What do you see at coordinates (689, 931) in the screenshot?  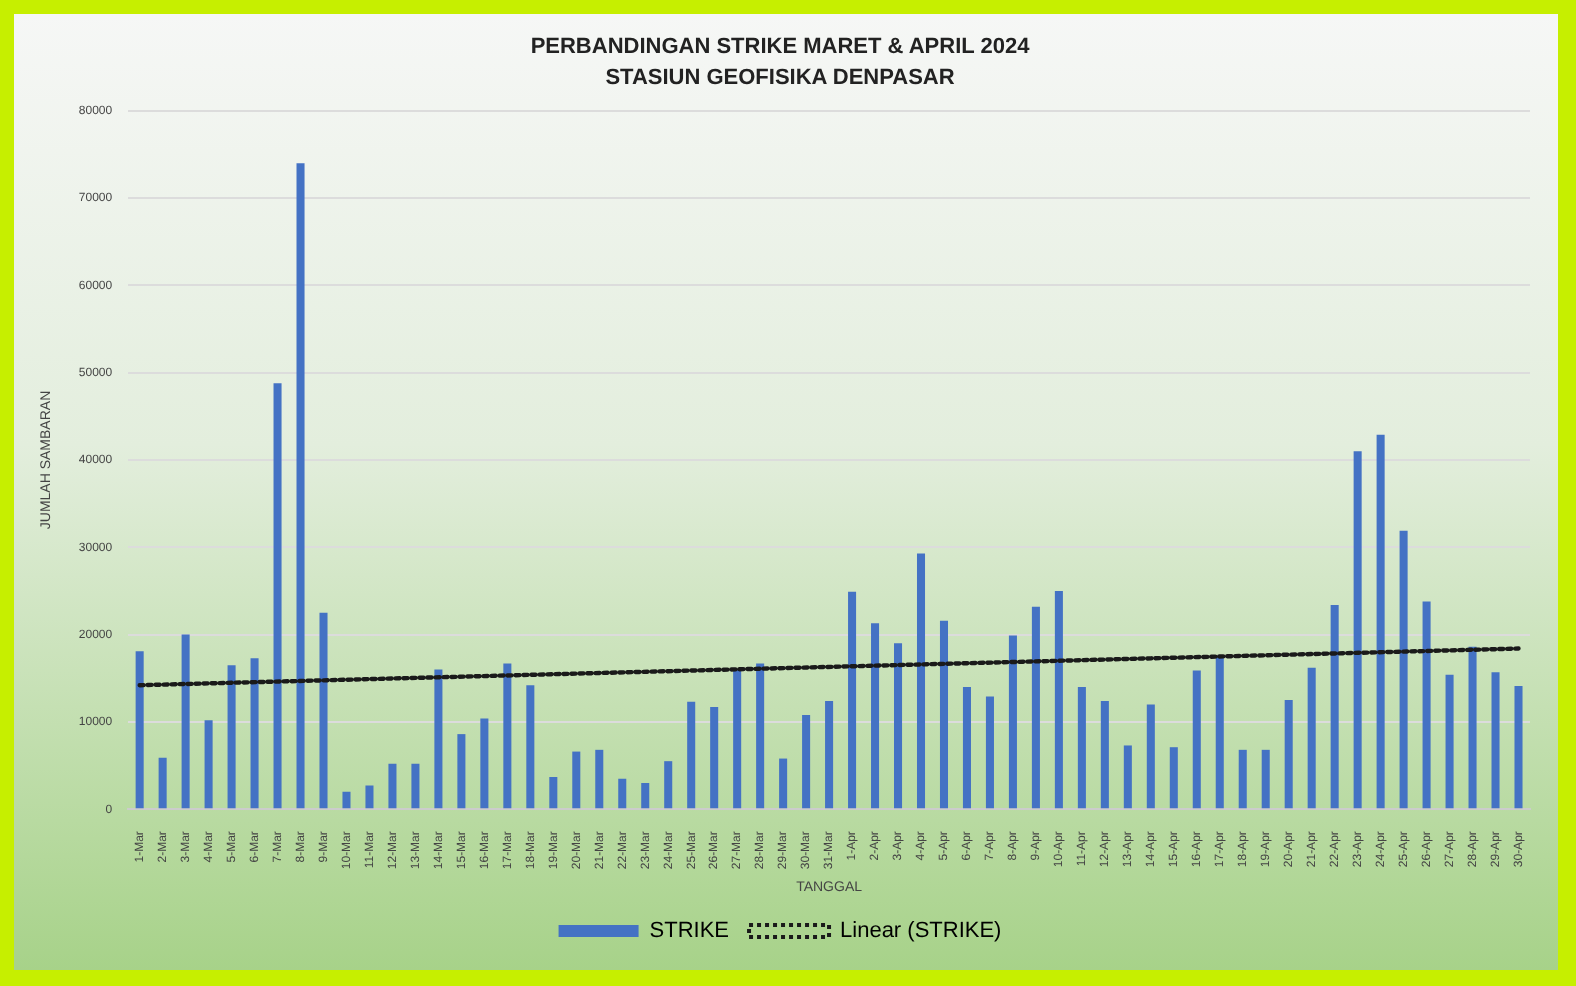 I see `legend-label: STRIKE` at bounding box center [689, 931].